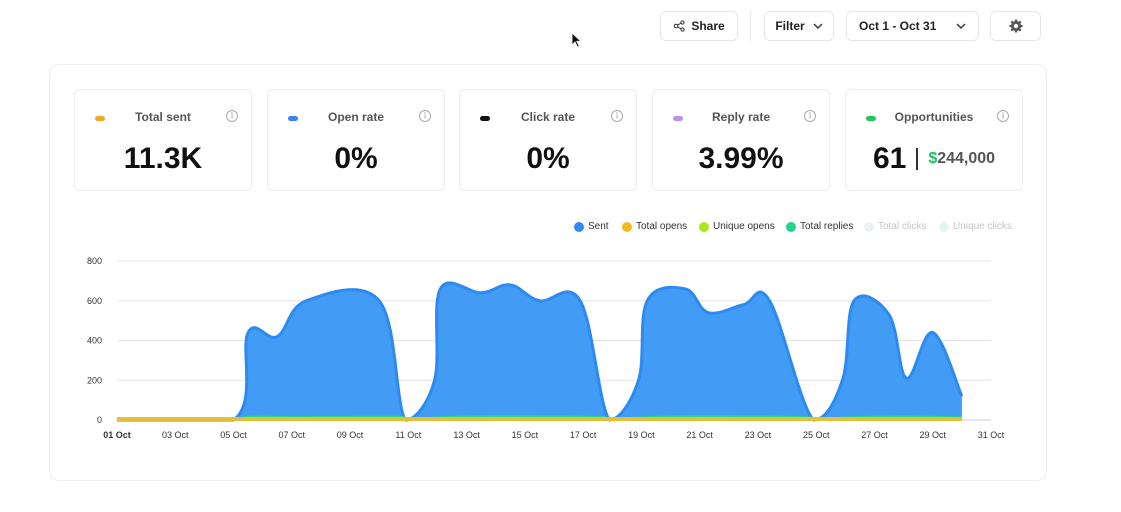  I want to click on y-tick-label: 200, so click(94, 380).